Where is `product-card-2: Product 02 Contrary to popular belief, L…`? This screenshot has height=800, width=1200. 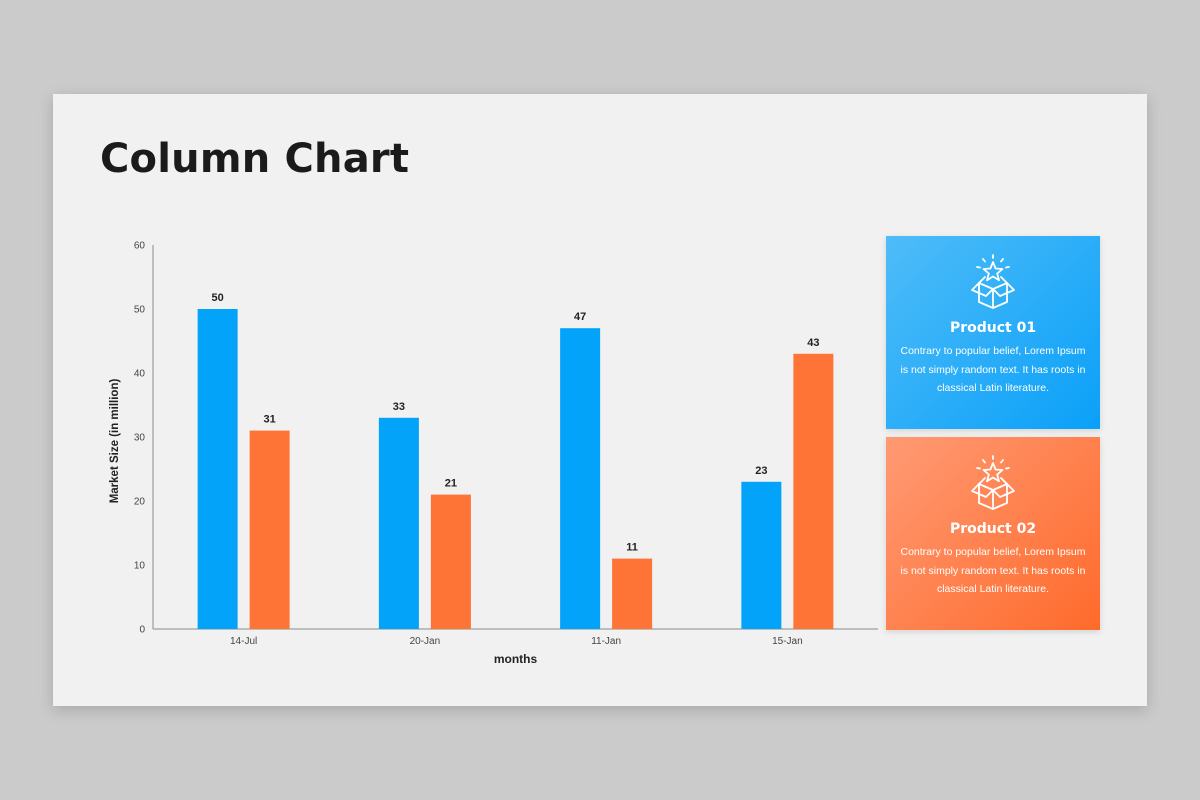 product-card-2: Product 02 Contrary to popular belief, L… is located at coordinates (993, 533).